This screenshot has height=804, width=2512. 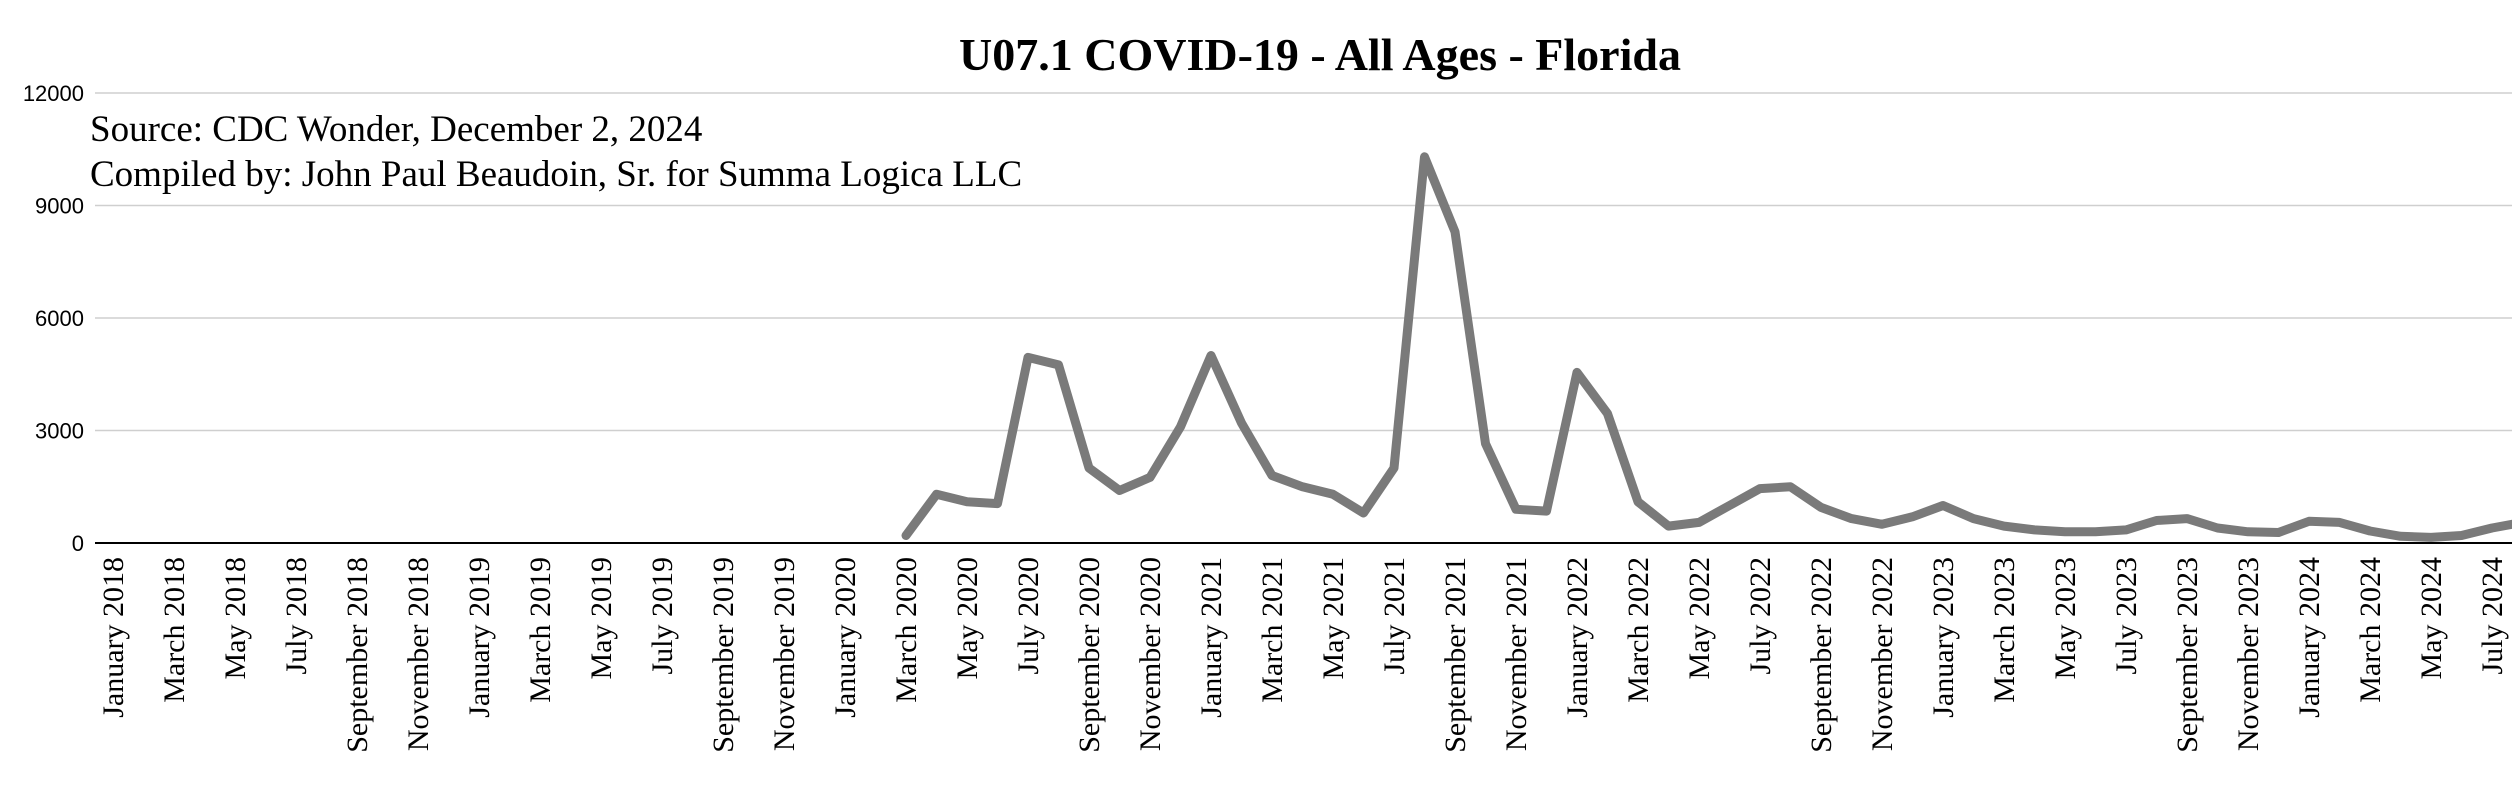 What do you see at coordinates (2431, 618) in the screenshot?
I see `x-tick-label: May 2024` at bounding box center [2431, 618].